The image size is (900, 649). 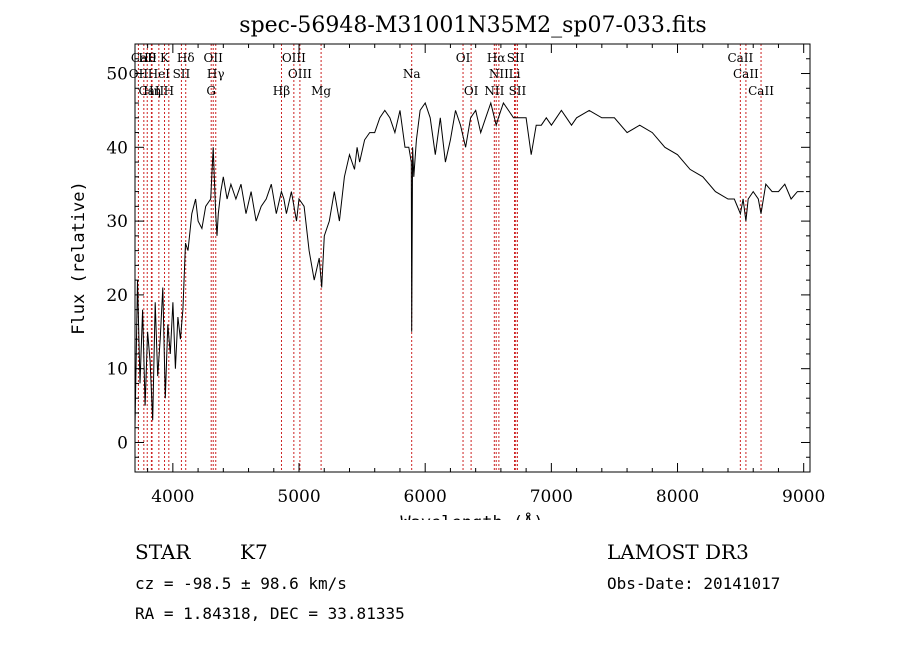 What do you see at coordinates (117, 296) in the screenshot?
I see `y-tick-label: 20` at bounding box center [117, 296].